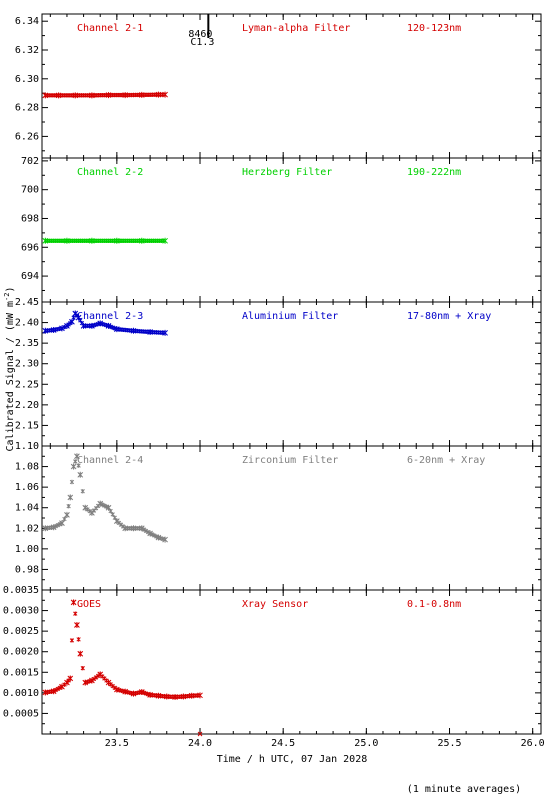 The width and height of the screenshot is (550, 800). I want to click on x-tick-label: 25.0, so click(366, 743).